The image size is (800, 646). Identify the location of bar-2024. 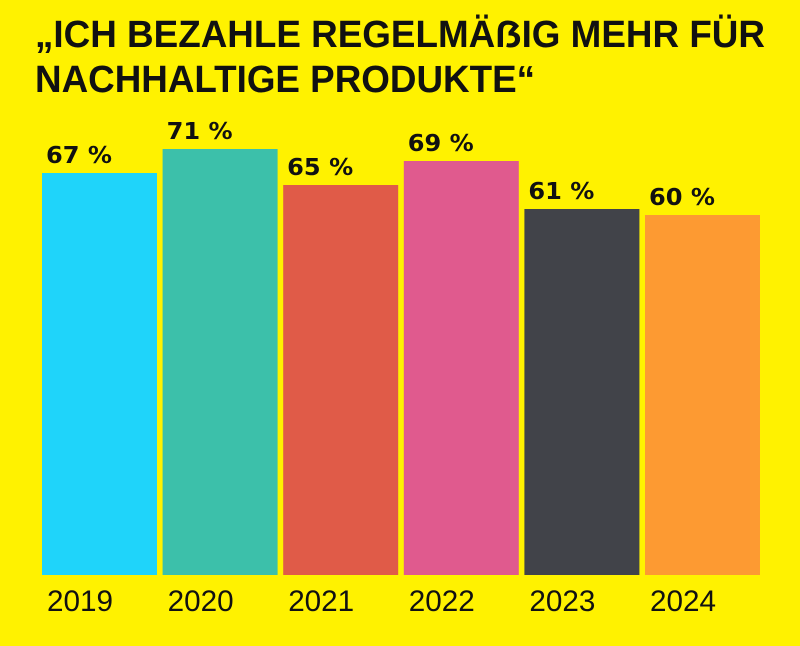
(702, 395).